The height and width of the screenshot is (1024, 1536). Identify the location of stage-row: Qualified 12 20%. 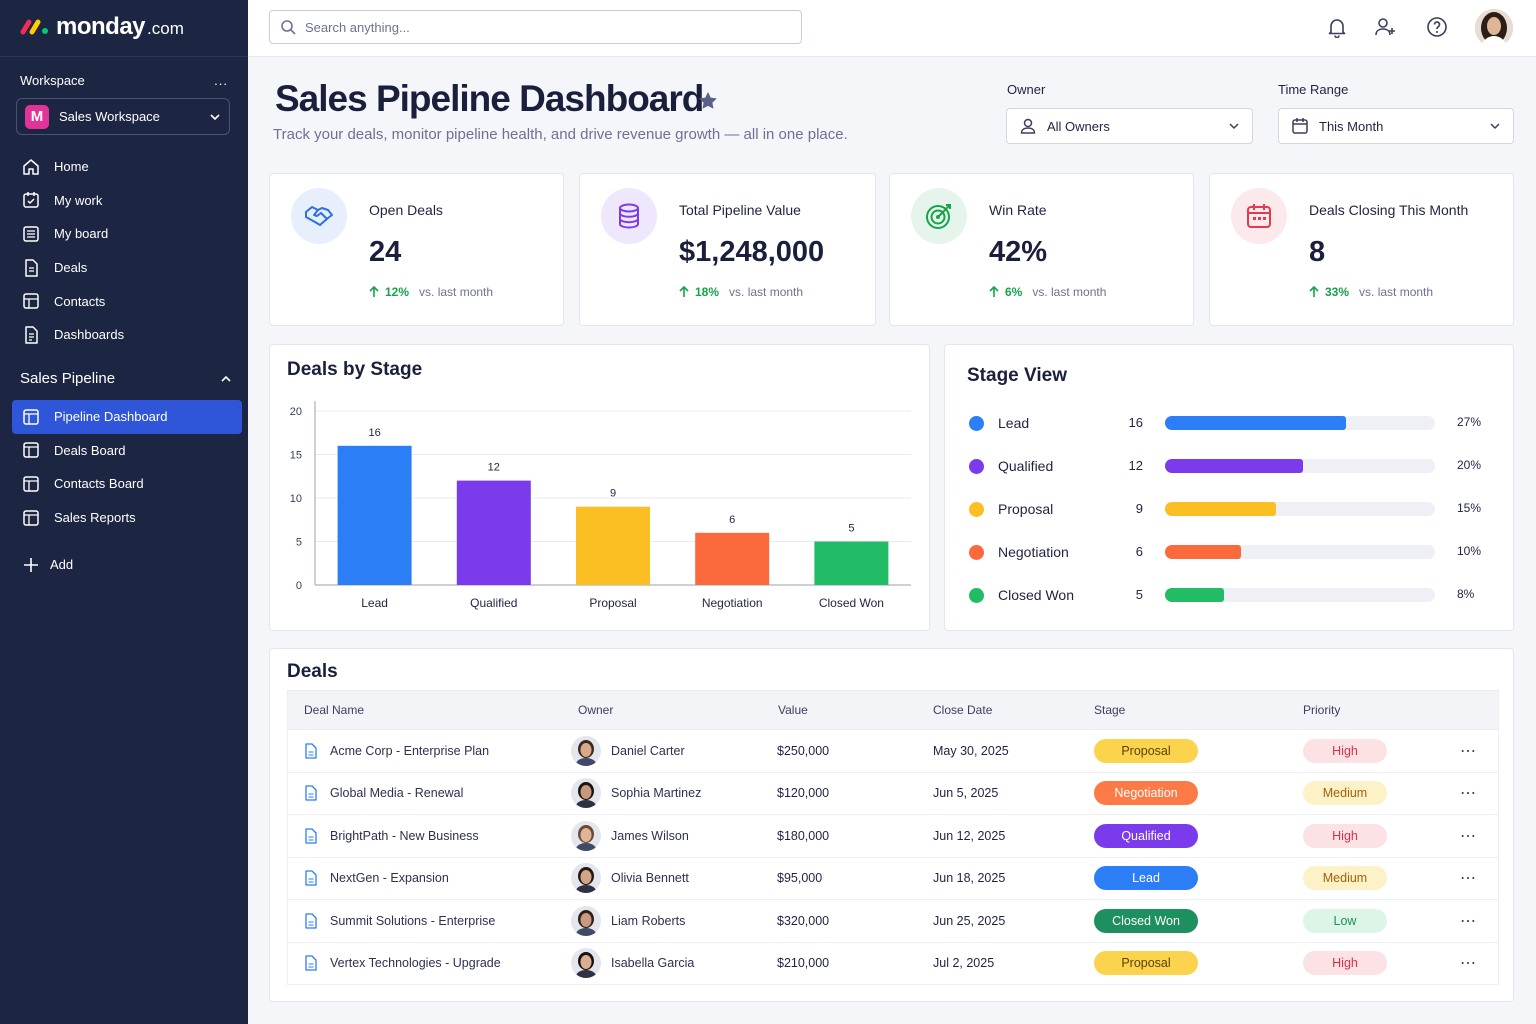
(1230, 466).